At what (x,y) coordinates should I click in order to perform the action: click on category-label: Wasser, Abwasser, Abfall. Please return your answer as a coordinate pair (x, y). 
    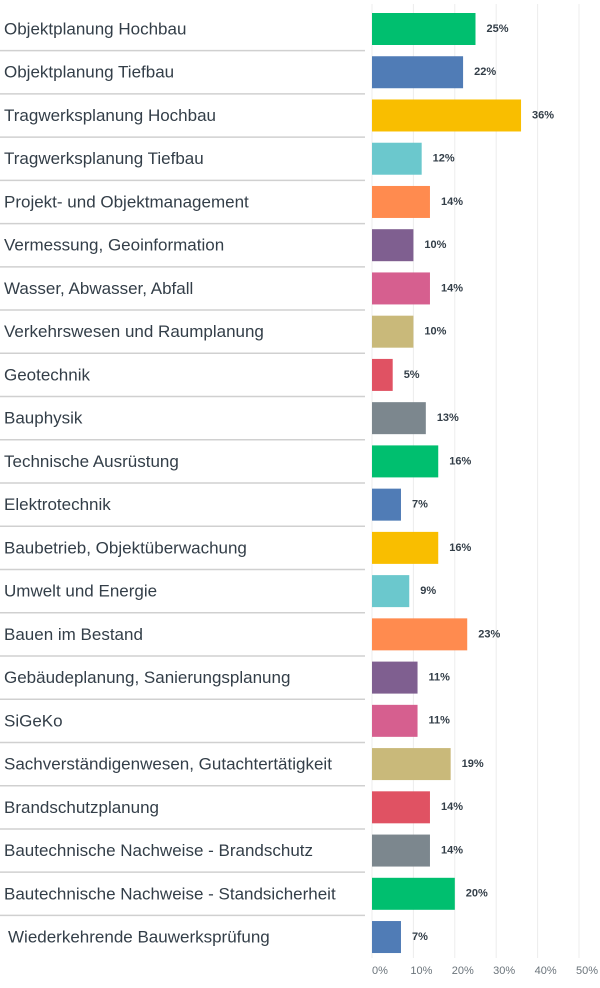
    Looking at the image, I should click on (98, 288).